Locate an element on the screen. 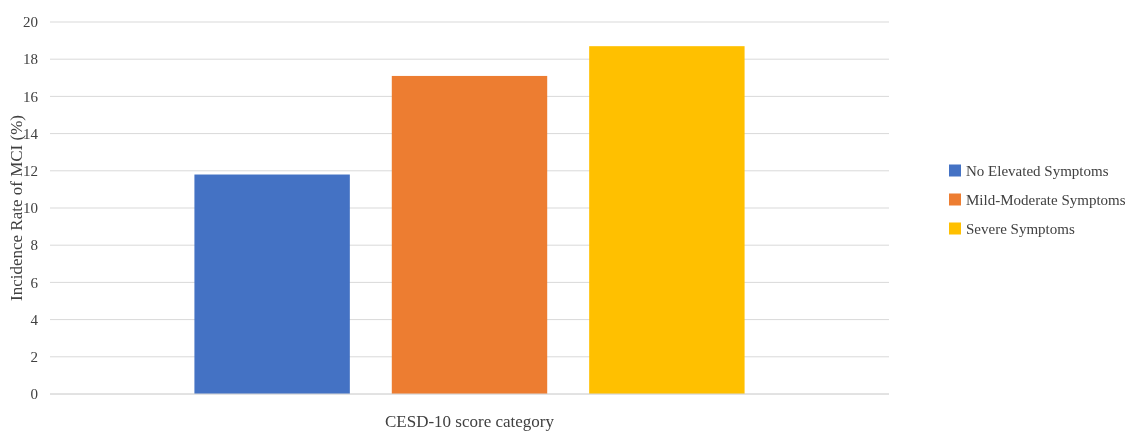  x-axis-title: CESD-10 score category is located at coordinates (469, 421).